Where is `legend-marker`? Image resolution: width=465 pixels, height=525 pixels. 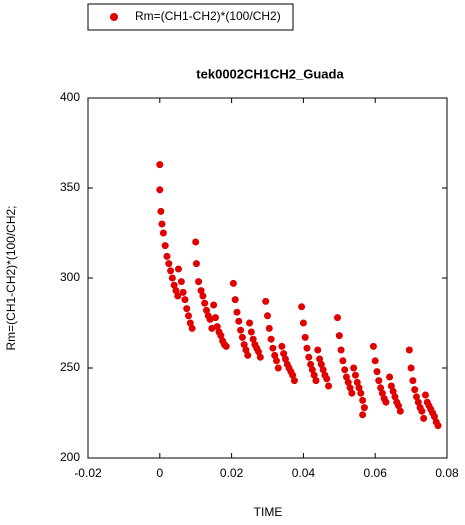 legend-marker is located at coordinates (114, 17).